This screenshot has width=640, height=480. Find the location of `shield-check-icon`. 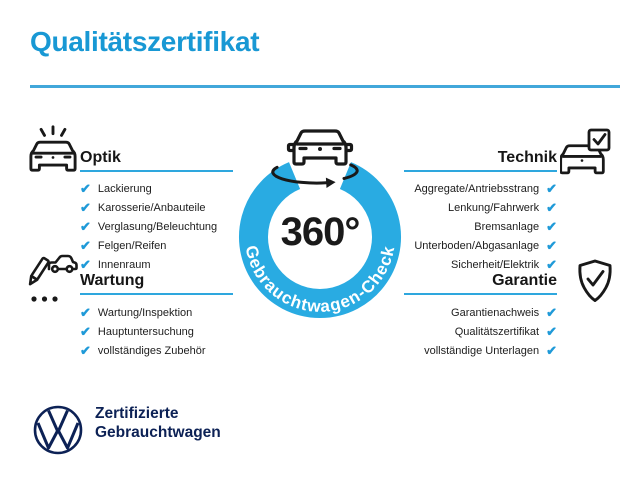

shield-check-icon is located at coordinates (595, 280).